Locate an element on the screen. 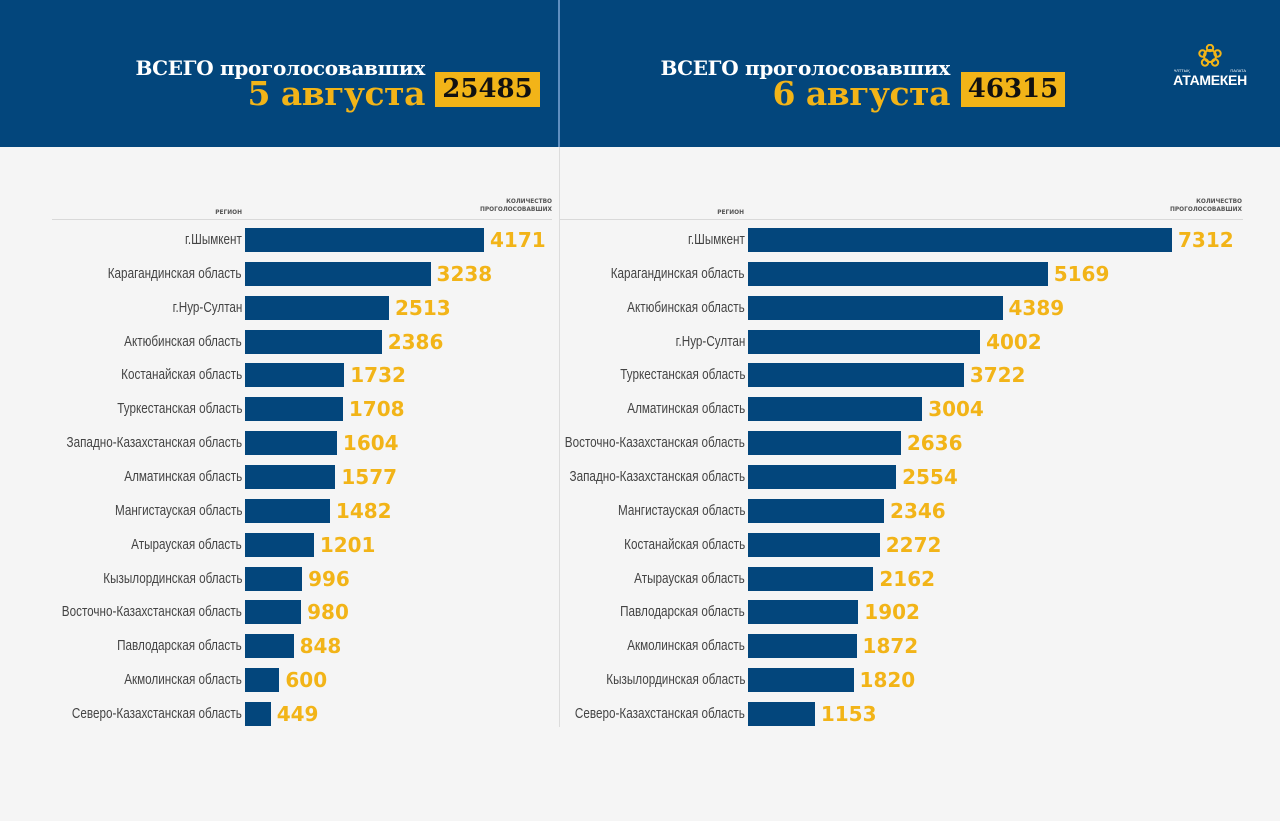  data-label: 7312 is located at coordinates (1206, 240).